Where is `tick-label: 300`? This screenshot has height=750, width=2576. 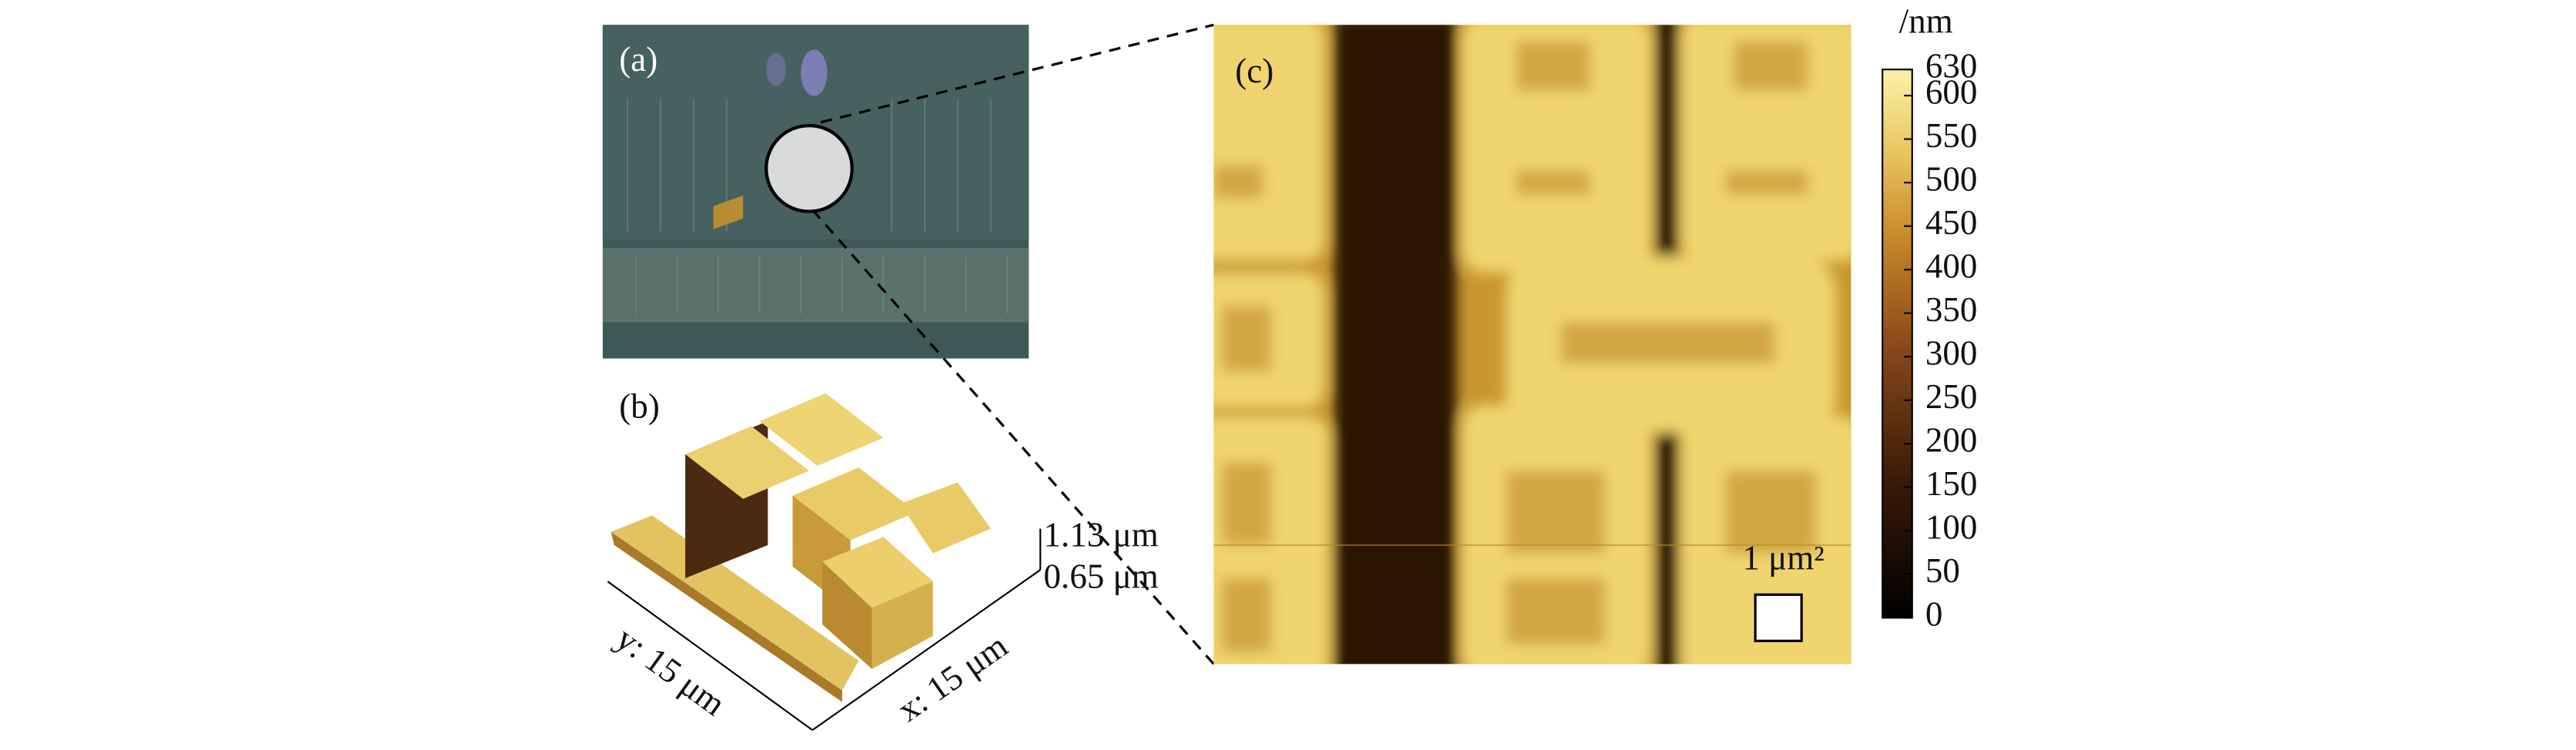
tick-label: 300 is located at coordinates (1952, 353).